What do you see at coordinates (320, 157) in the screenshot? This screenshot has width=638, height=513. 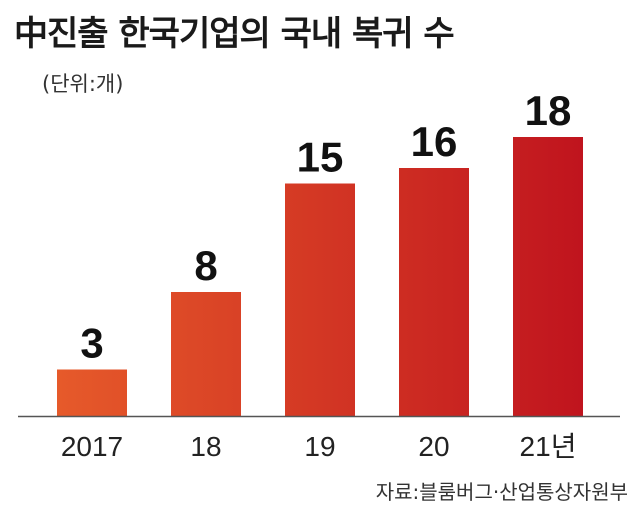 I see `value-label-19: 15` at bounding box center [320, 157].